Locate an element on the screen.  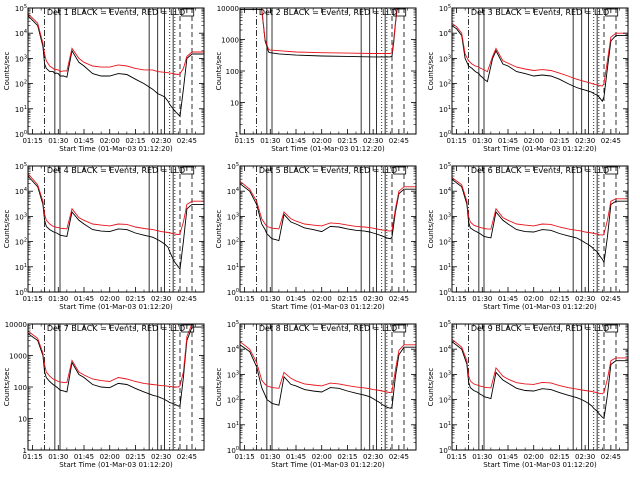
chart-title: Det 1 BLACK = Events, RED = LLD is located at coordinates (116, 12).